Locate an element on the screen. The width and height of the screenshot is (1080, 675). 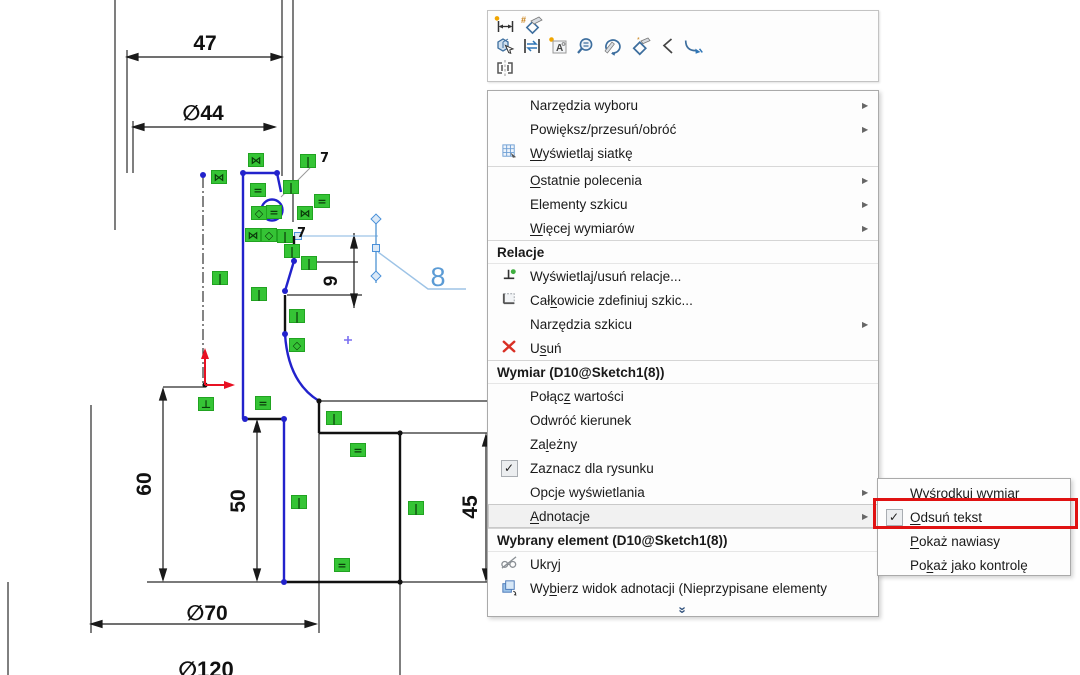
zoom-selection-icon is located at coordinates (586, 46).